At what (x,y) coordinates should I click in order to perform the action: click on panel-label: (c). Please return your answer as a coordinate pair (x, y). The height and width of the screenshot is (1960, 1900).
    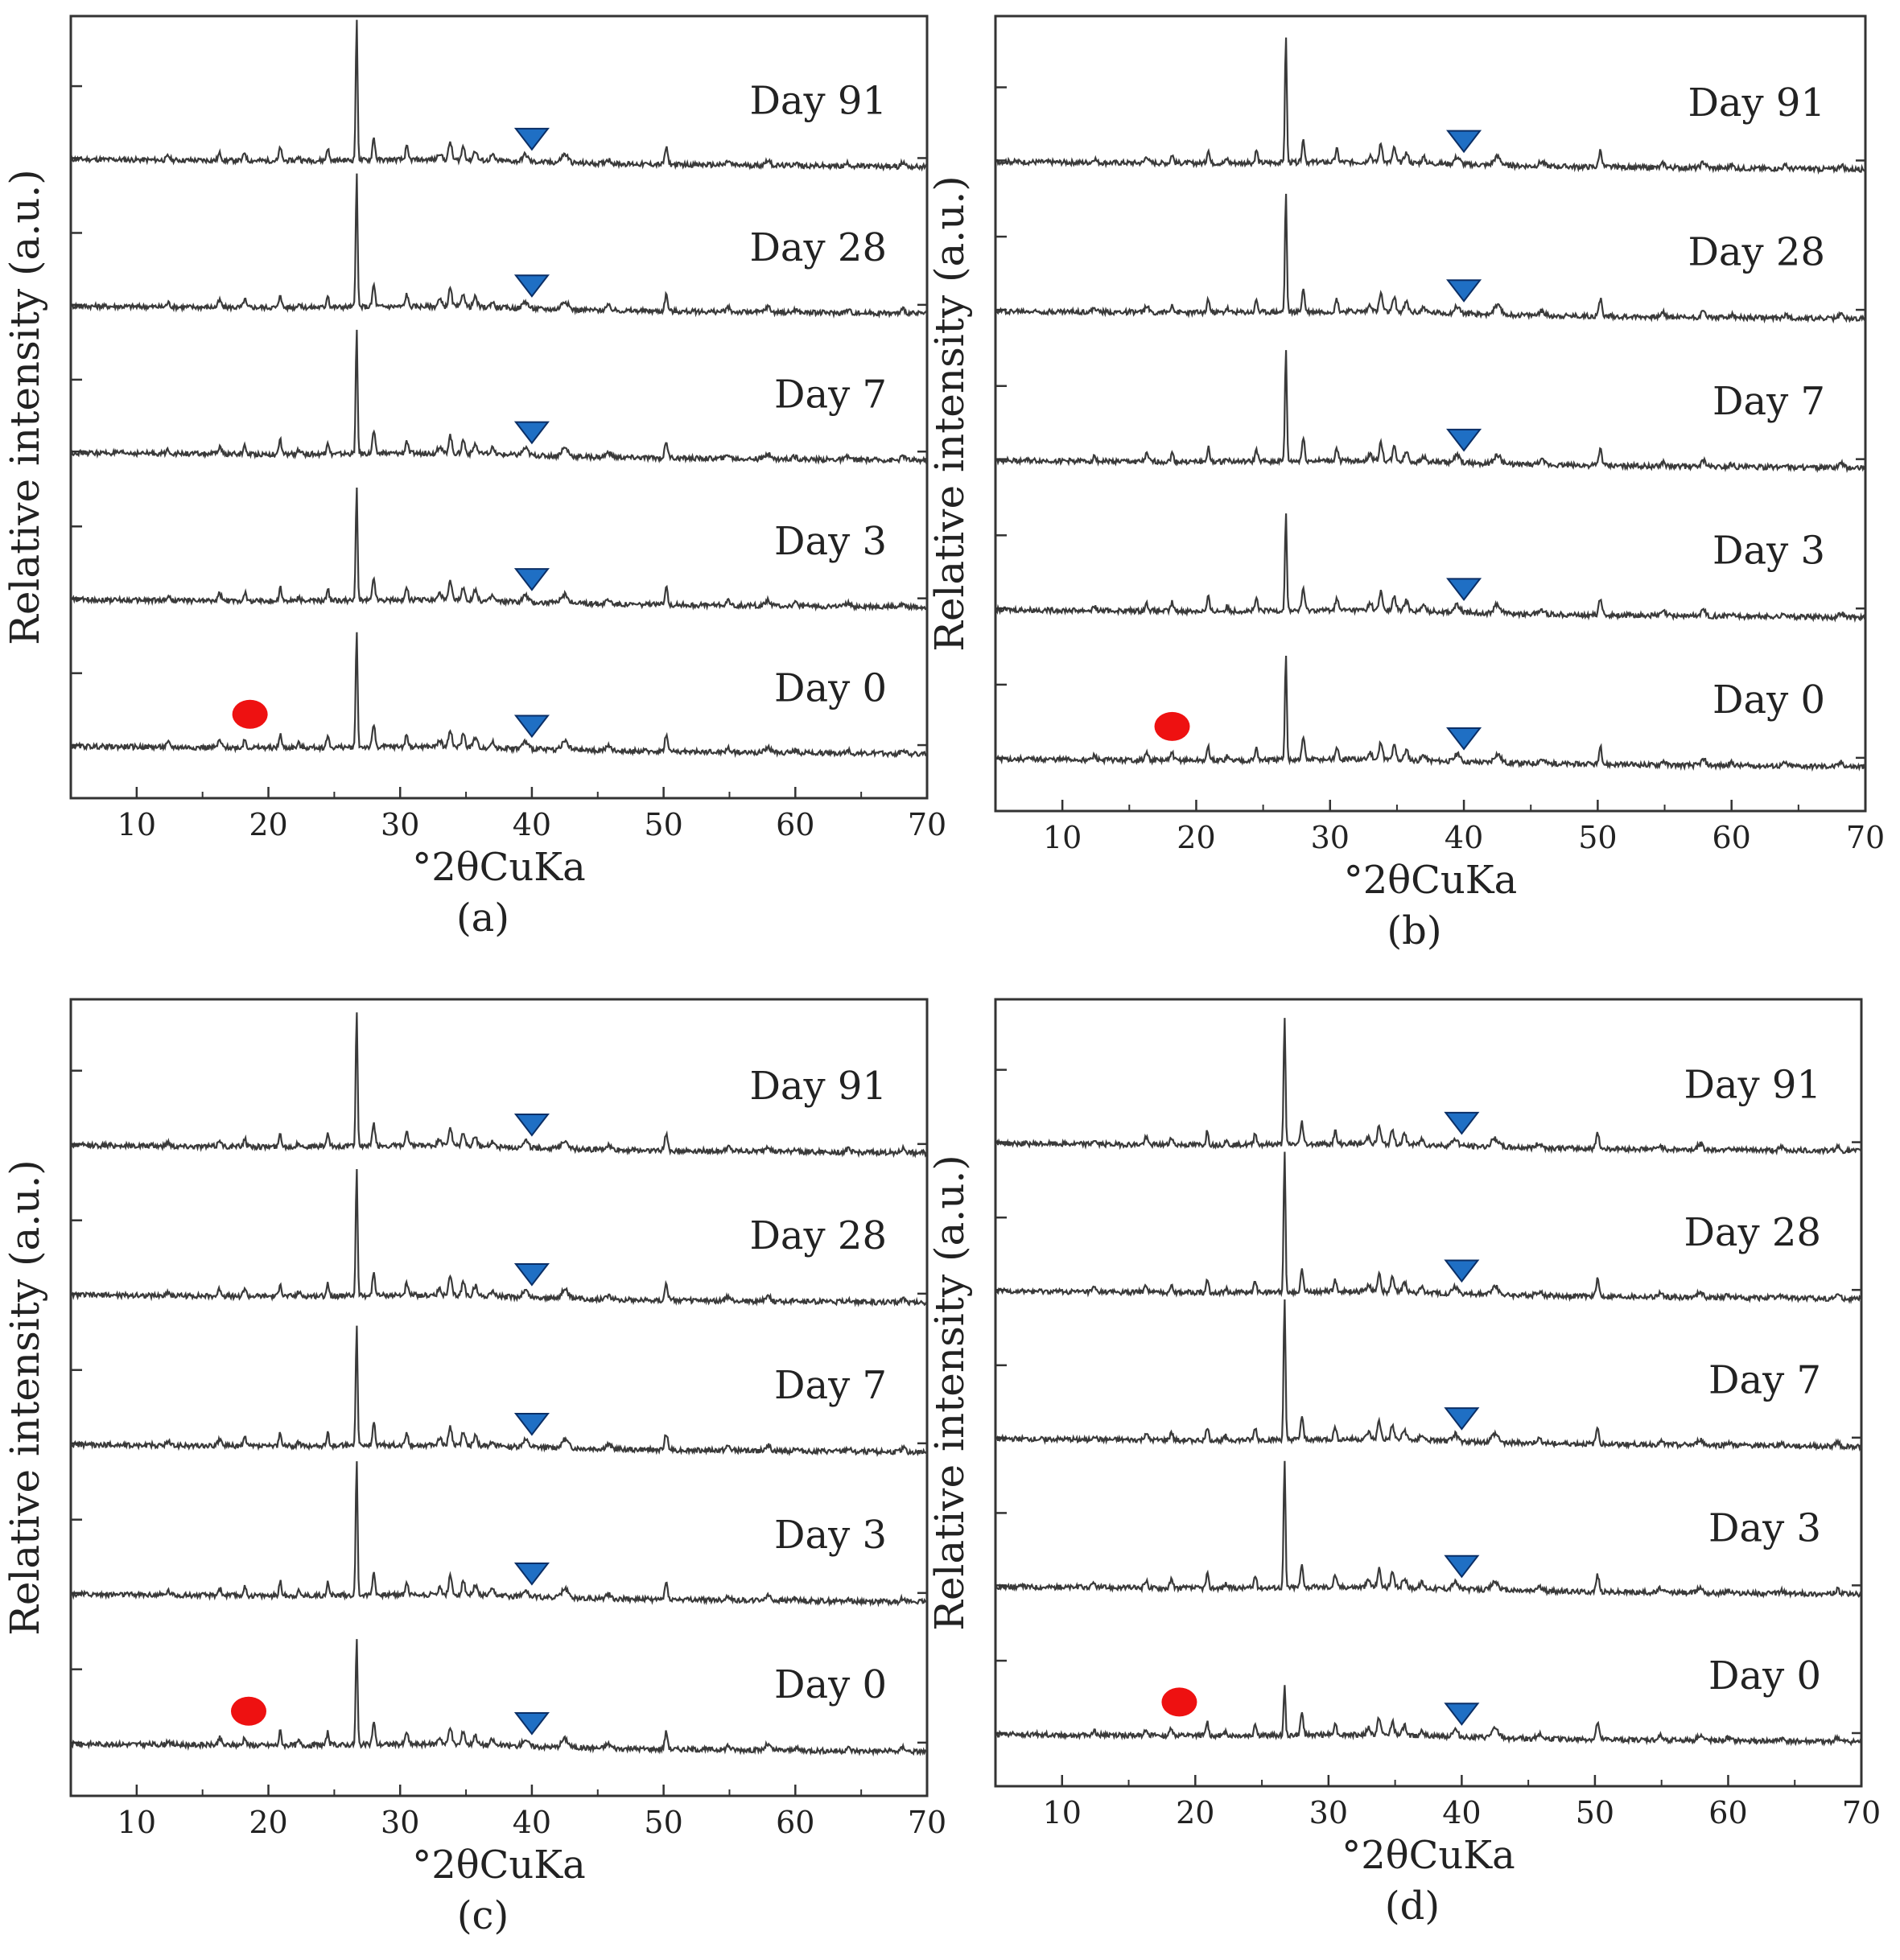
    Looking at the image, I should click on (483, 1915).